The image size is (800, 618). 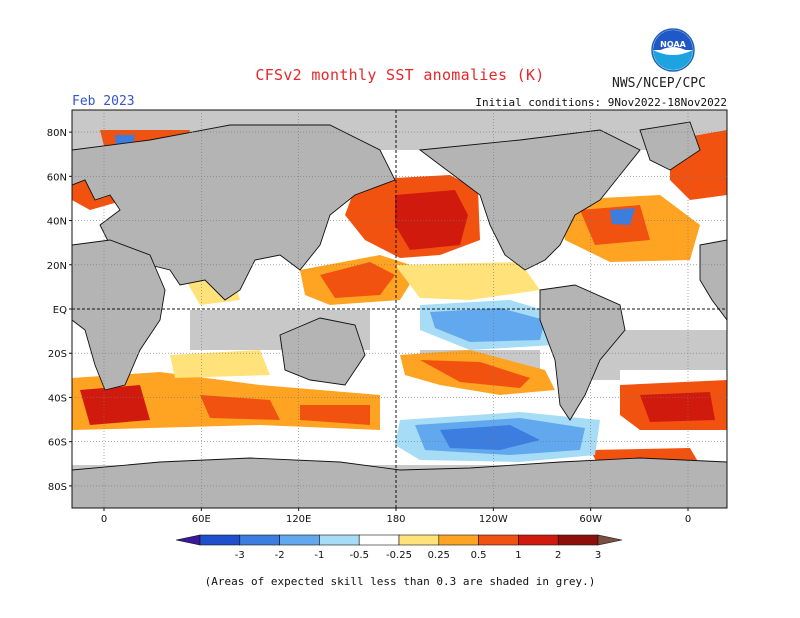 What do you see at coordinates (598, 555) in the screenshot?
I see `colorbar-label: 3` at bounding box center [598, 555].